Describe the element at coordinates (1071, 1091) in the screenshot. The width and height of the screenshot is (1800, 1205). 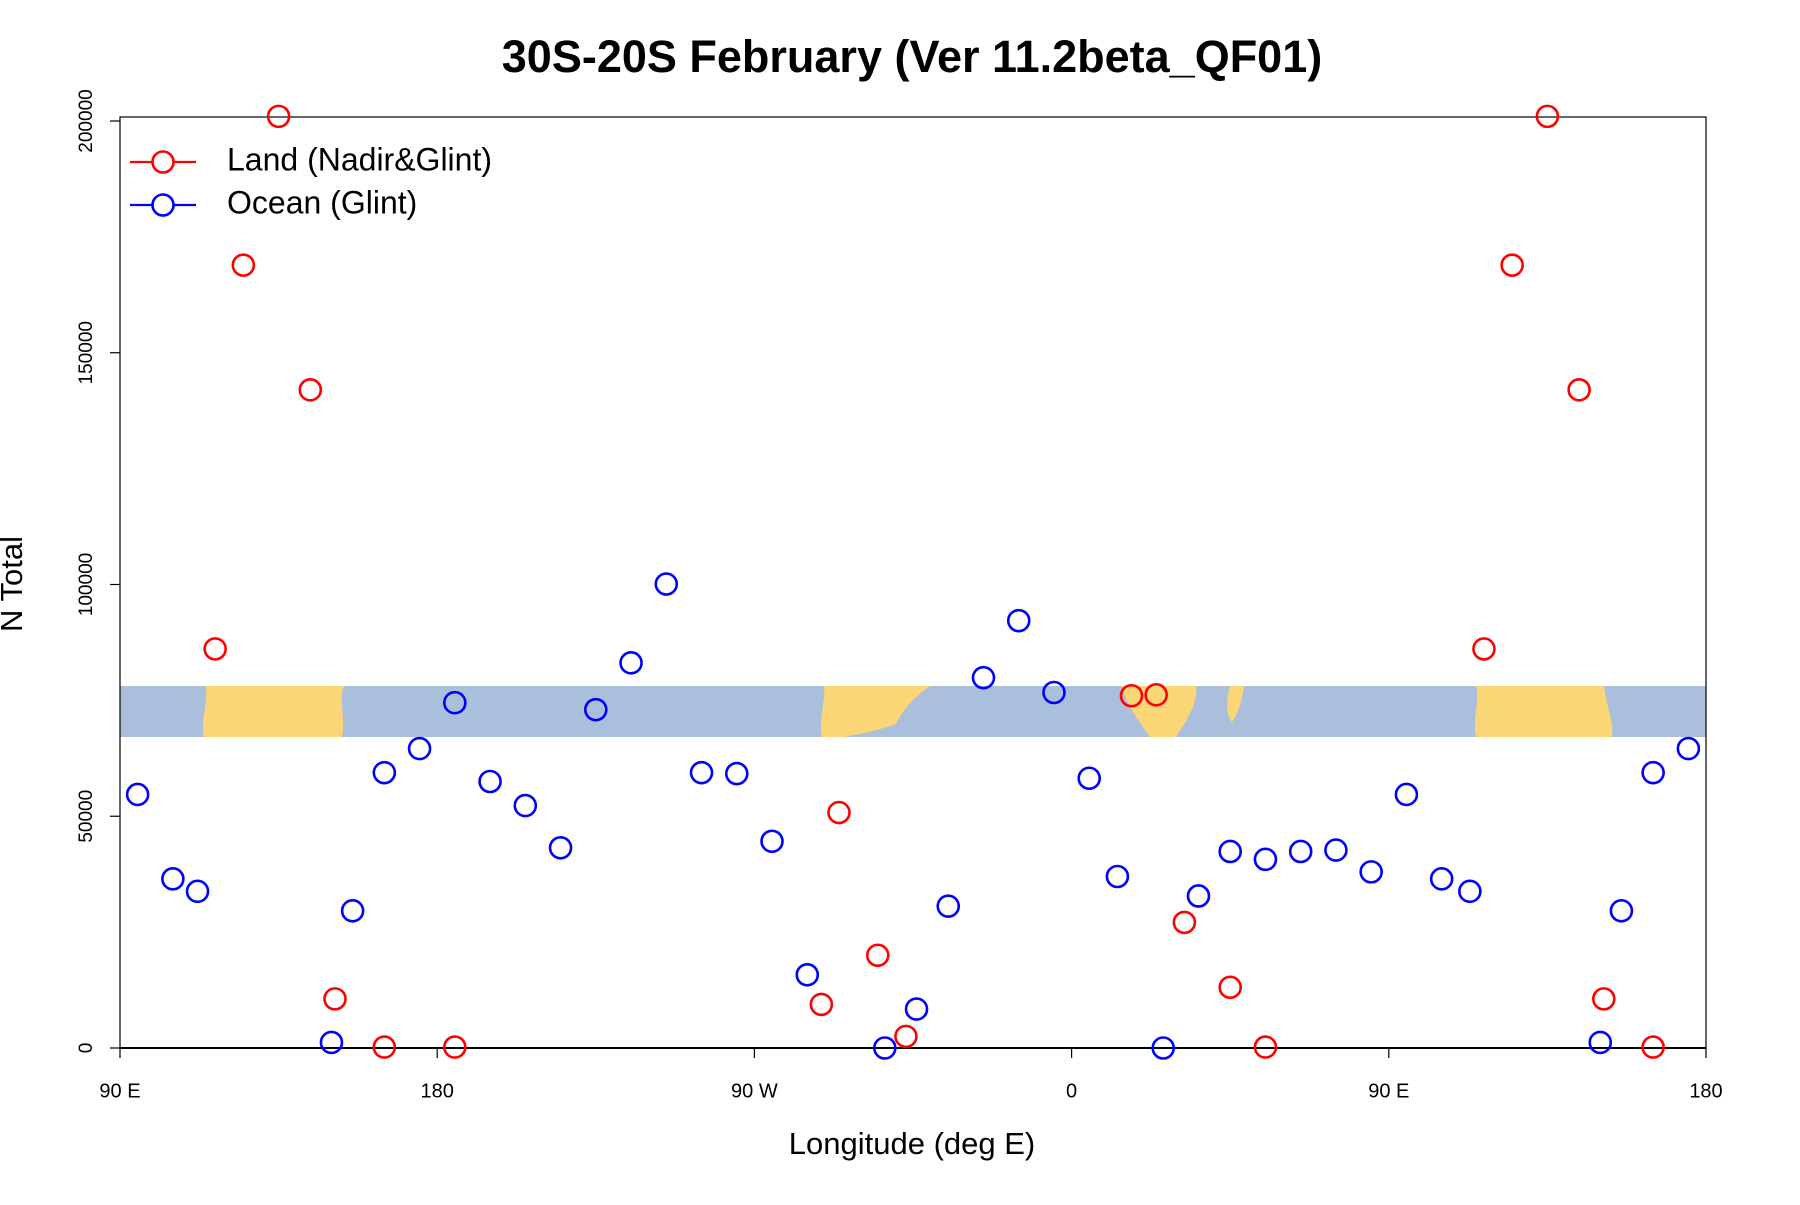
I see `x-tick-label: 0` at that location.